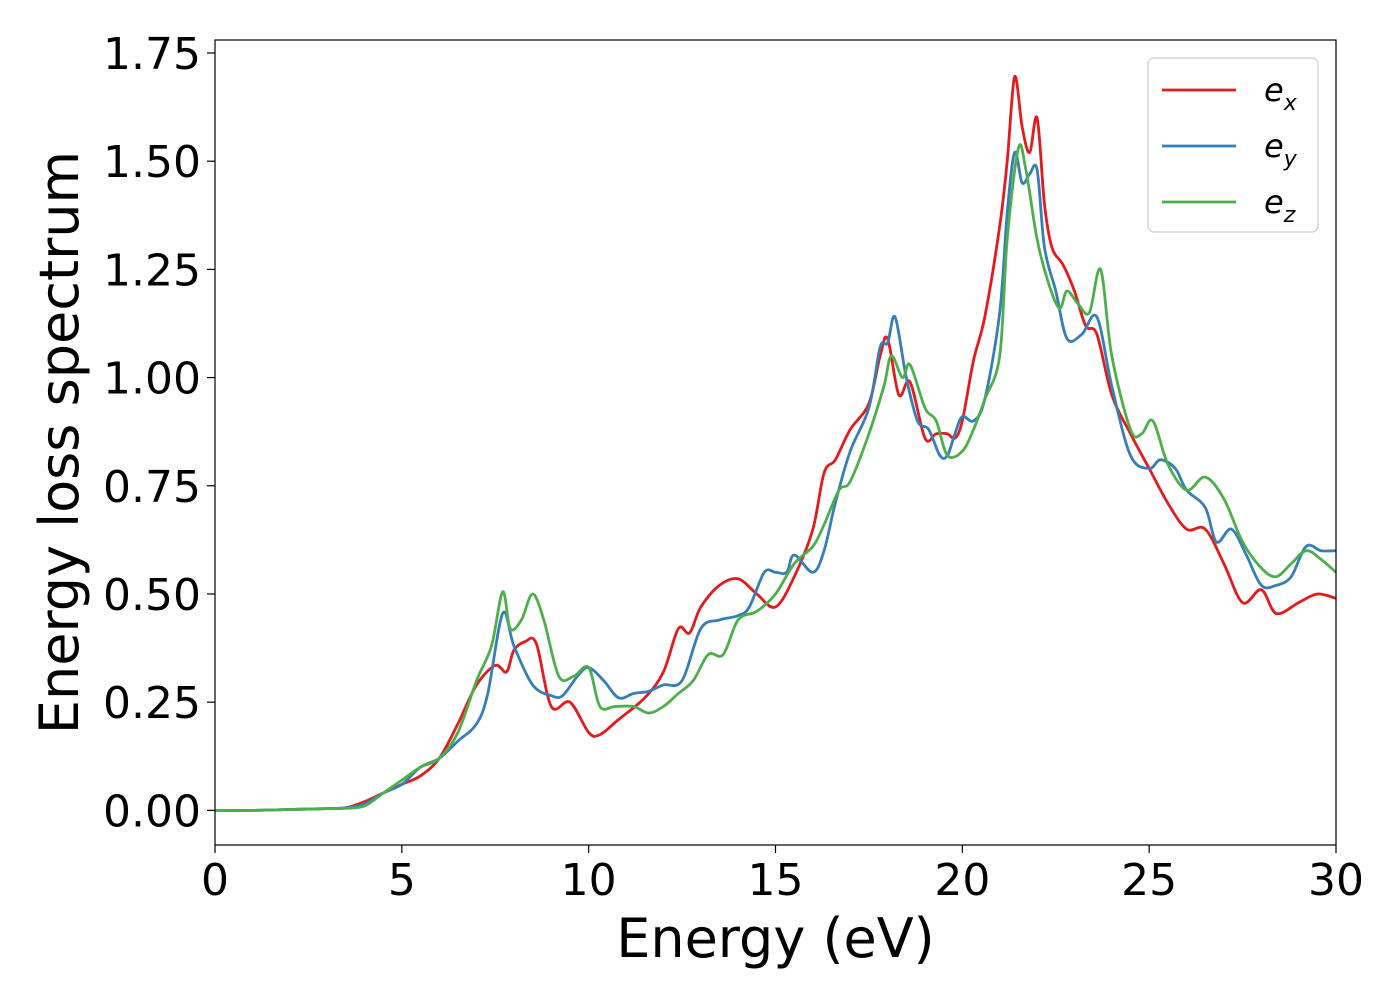  Describe the element at coordinates (1233, 145) in the screenshot. I see `legend: ex ey ez` at that location.